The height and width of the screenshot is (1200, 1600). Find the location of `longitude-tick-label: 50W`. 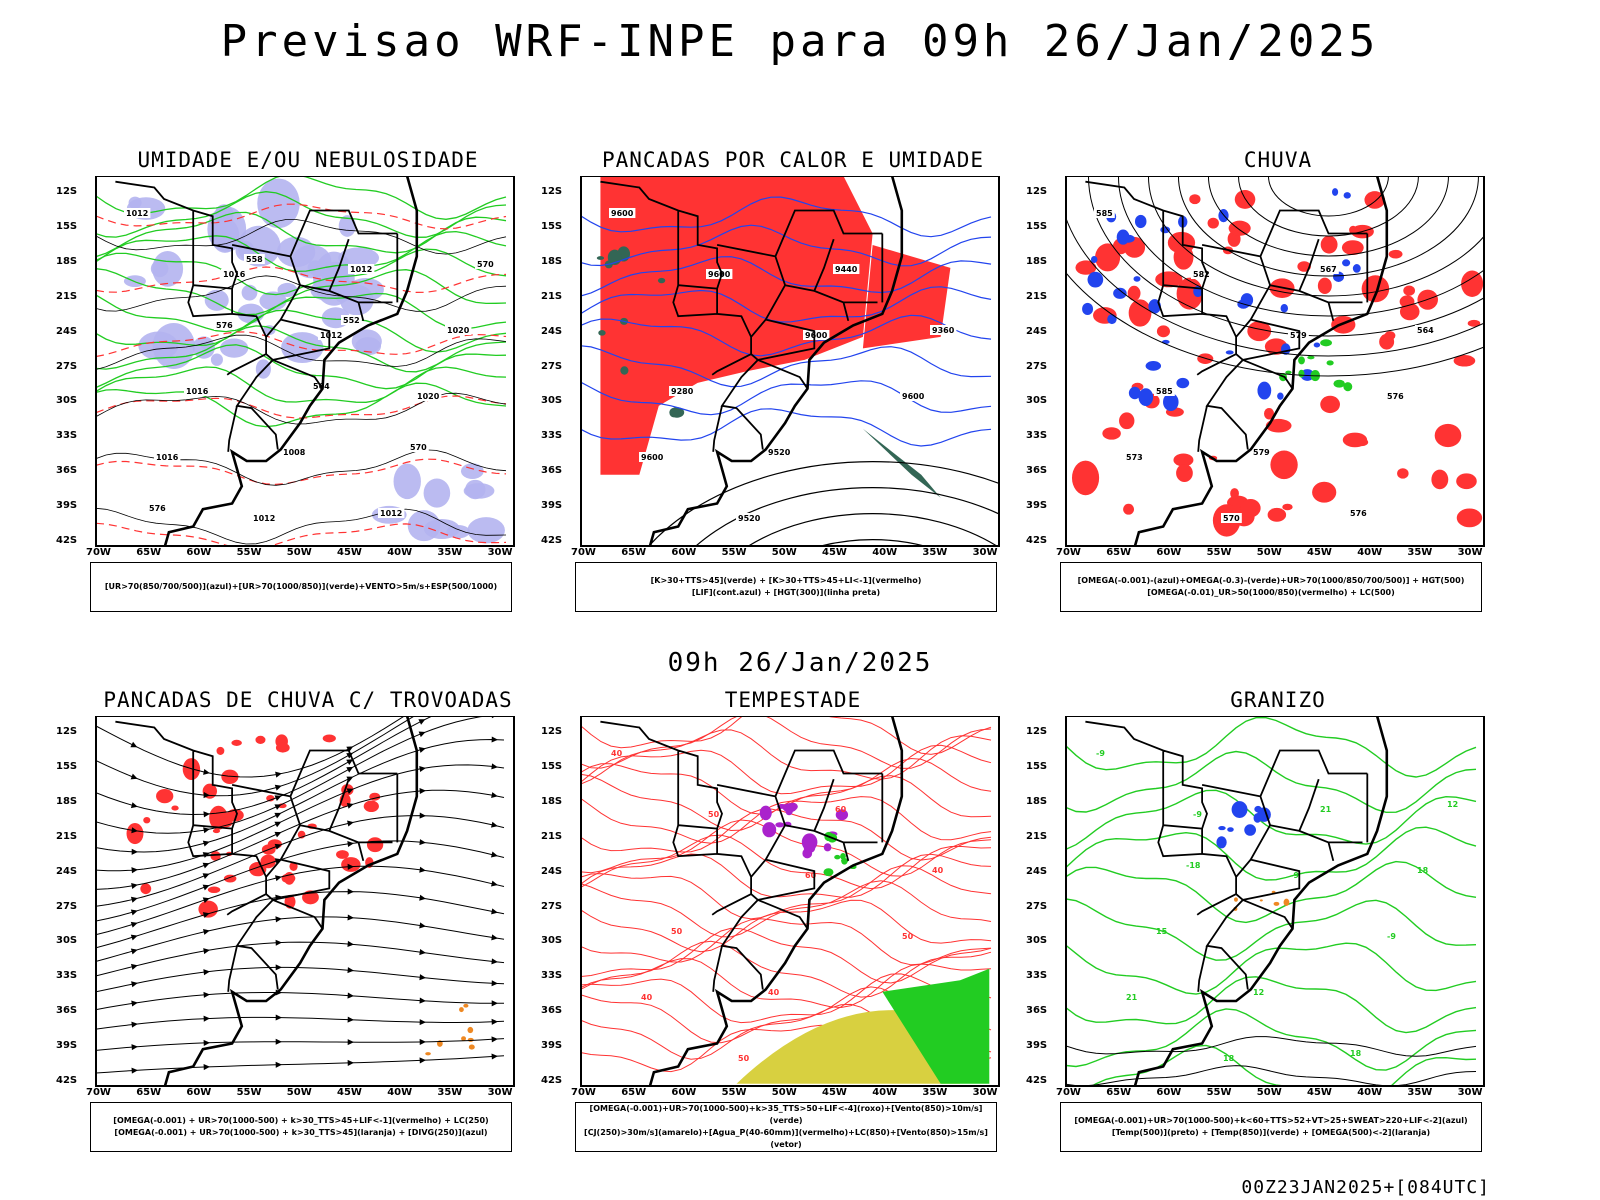

longitude-tick-label: 50W is located at coordinates (299, 1092).